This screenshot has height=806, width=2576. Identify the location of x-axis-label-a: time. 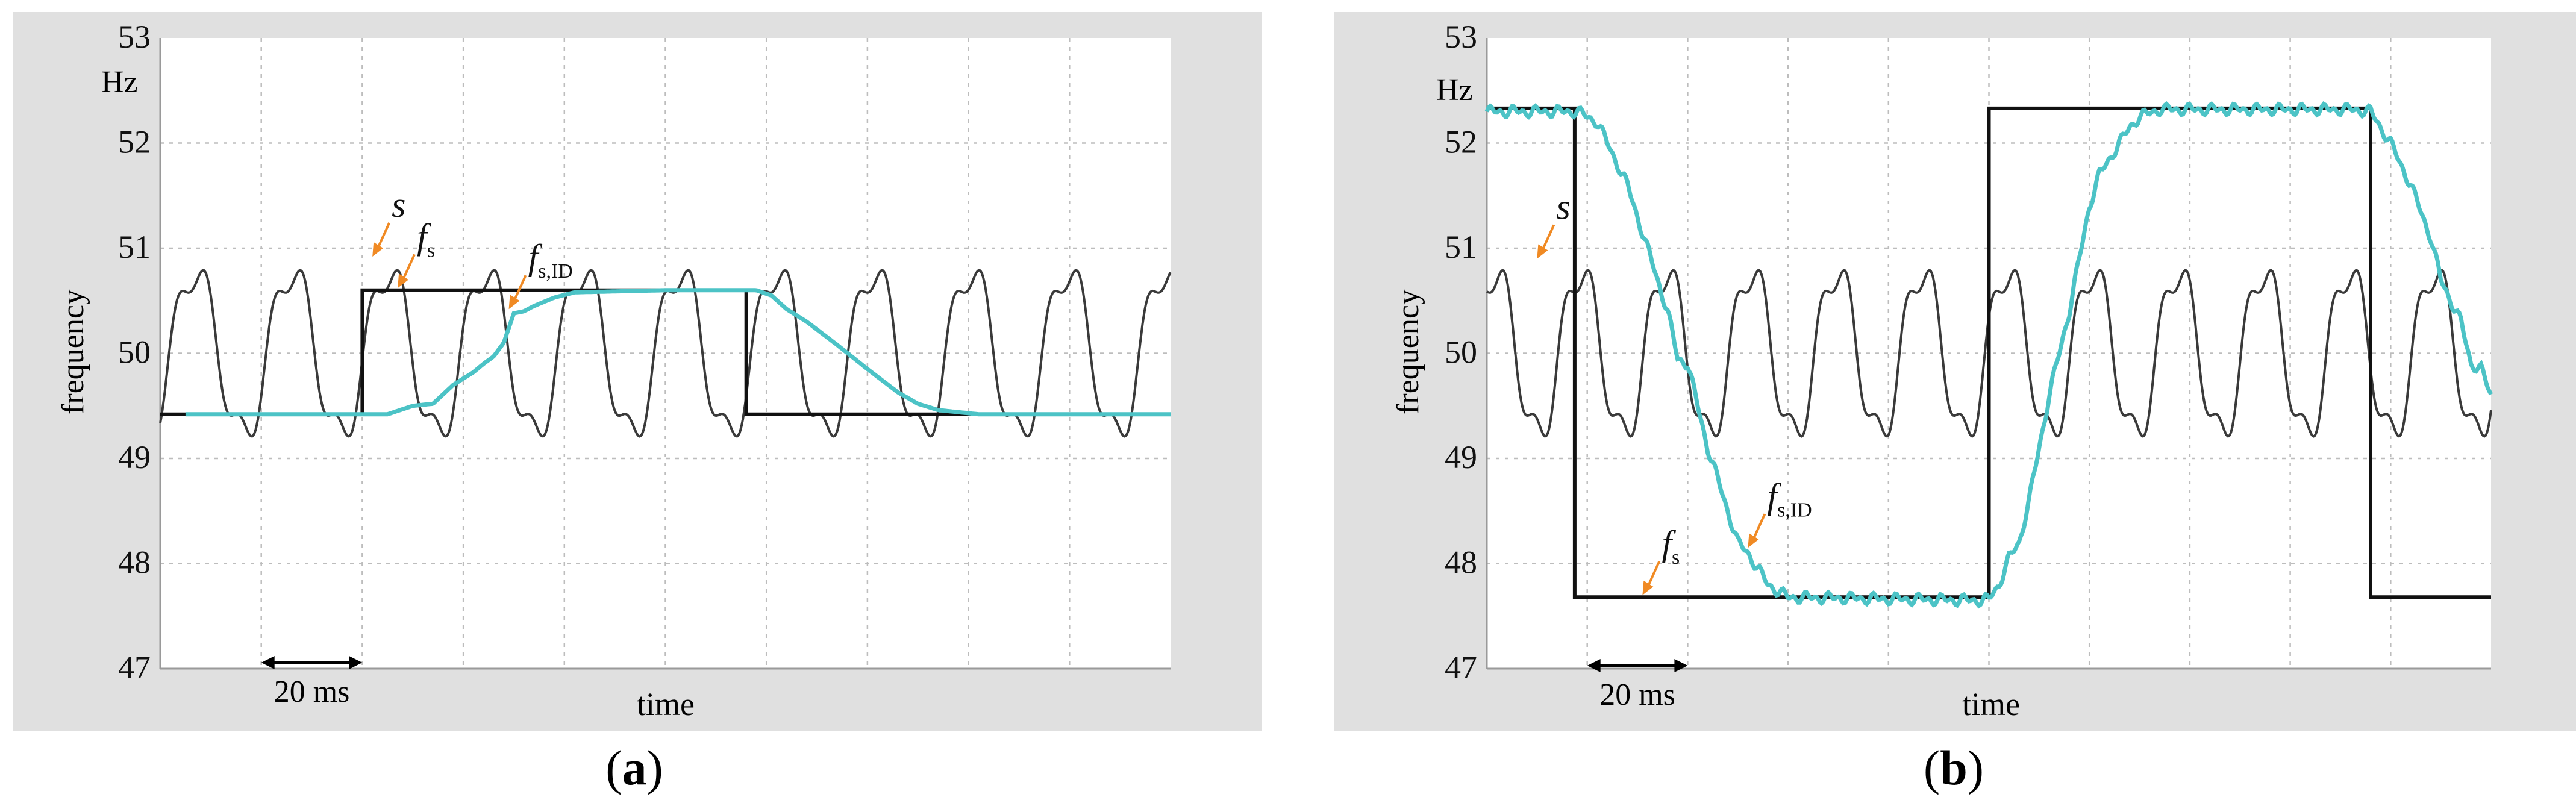
(666, 704).